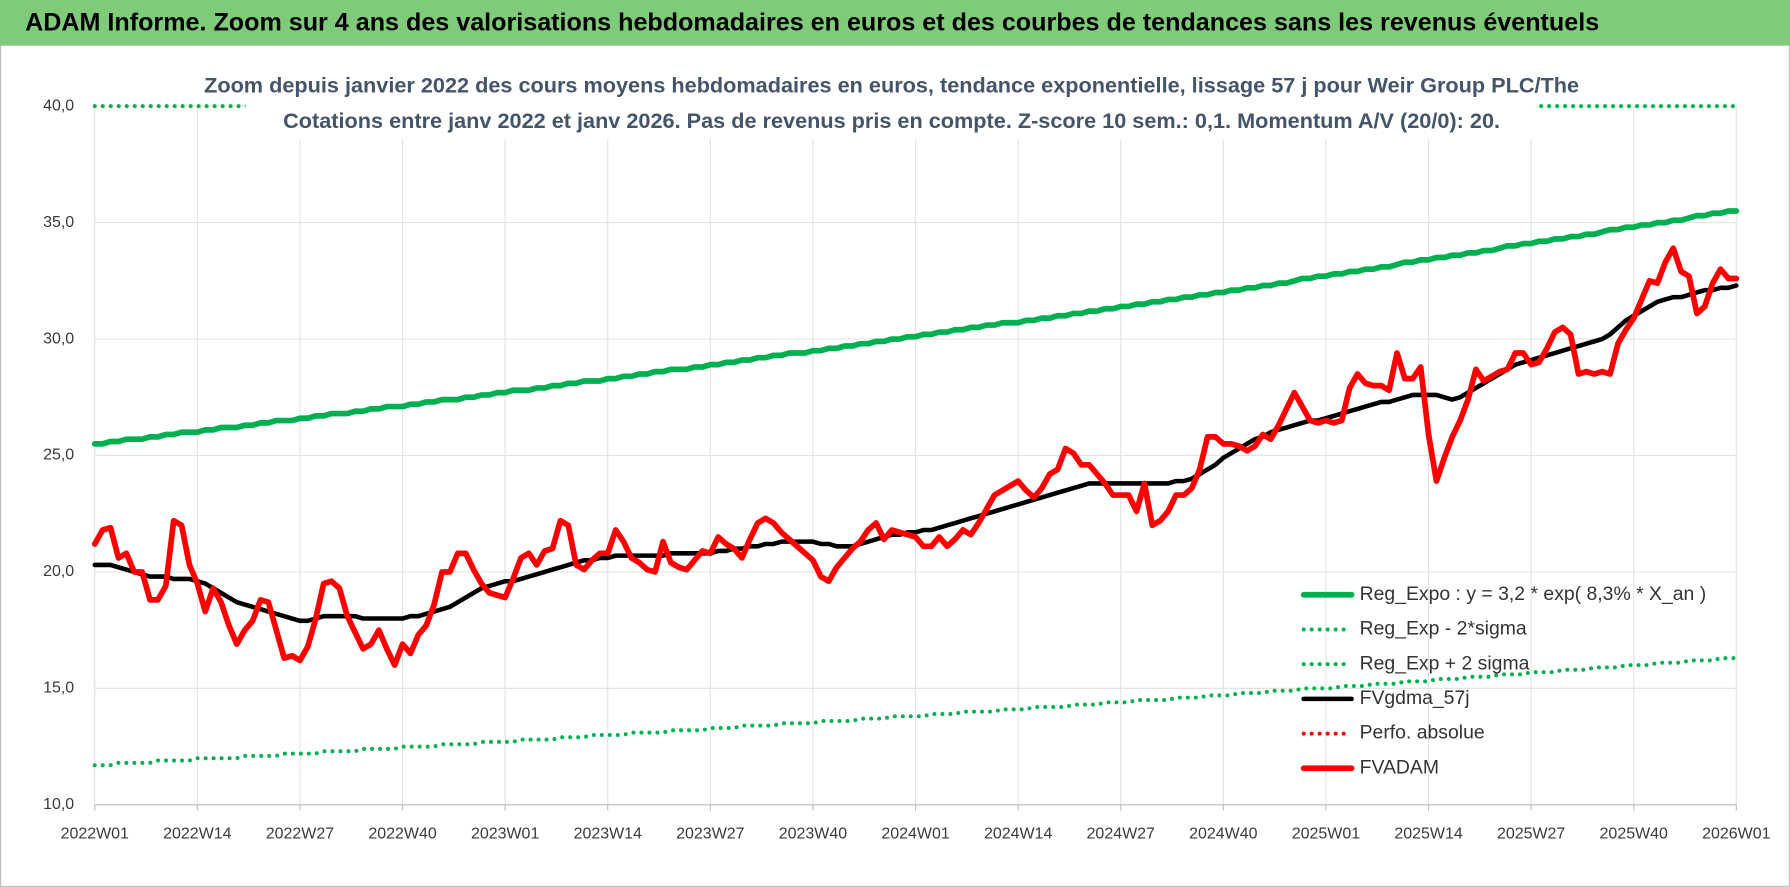  I want to click on x-tick-label: 2022W14, so click(197, 834).